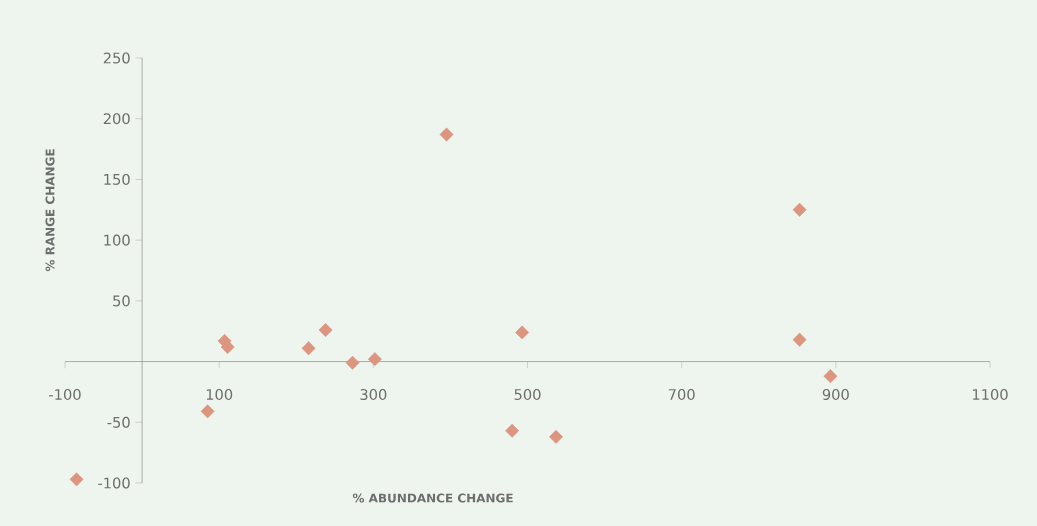 This screenshot has width=1037, height=526. What do you see at coordinates (116, 58) in the screenshot?
I see `y-tick-label: 250` at bounding box center [116, 58].